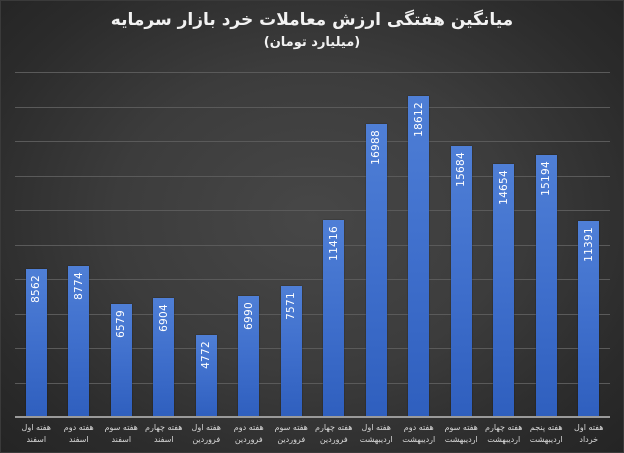 The width and height of the screenshot is (624, 453). What do you see at coordinates (334, 434) in the screenshot?
I see `x-axis-category-label: هفته چهارم فروردین` at bounding box center [334, 434].